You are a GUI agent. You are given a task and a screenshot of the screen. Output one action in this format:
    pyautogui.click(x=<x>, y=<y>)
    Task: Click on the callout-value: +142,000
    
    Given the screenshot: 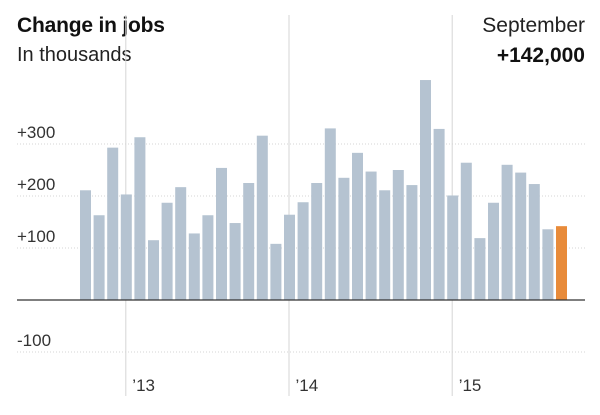 What is the action you would take?
    pyautogui.click(x=540, y=55)
    